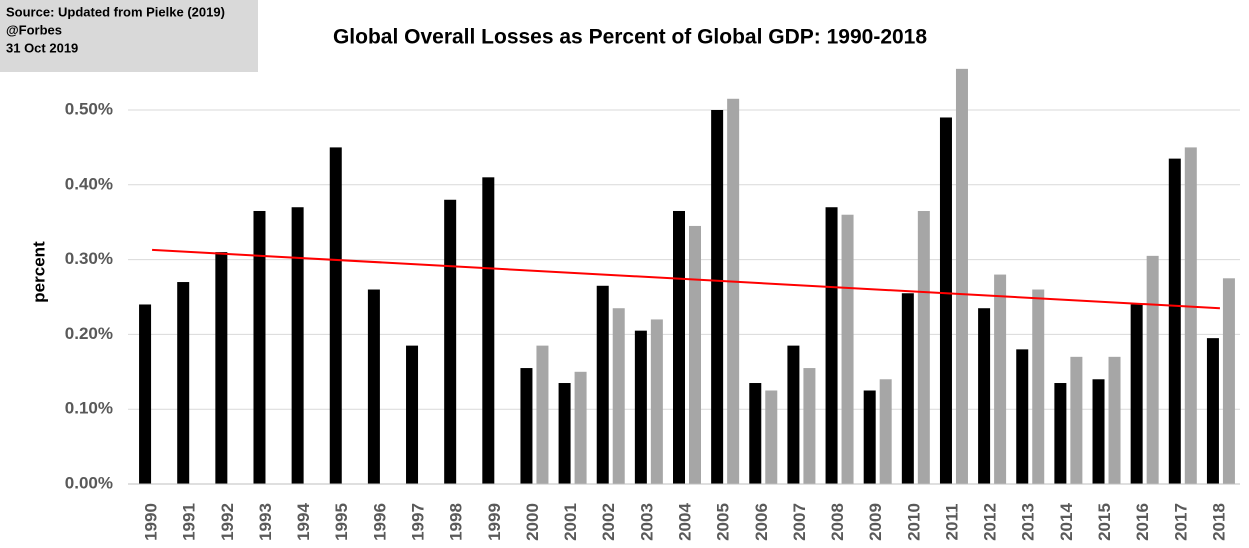 The image size is (1249, 548). Describe the element at coordinates (1028, 522) in the screenshot. I see `x-tick-label: 2013` at that location.